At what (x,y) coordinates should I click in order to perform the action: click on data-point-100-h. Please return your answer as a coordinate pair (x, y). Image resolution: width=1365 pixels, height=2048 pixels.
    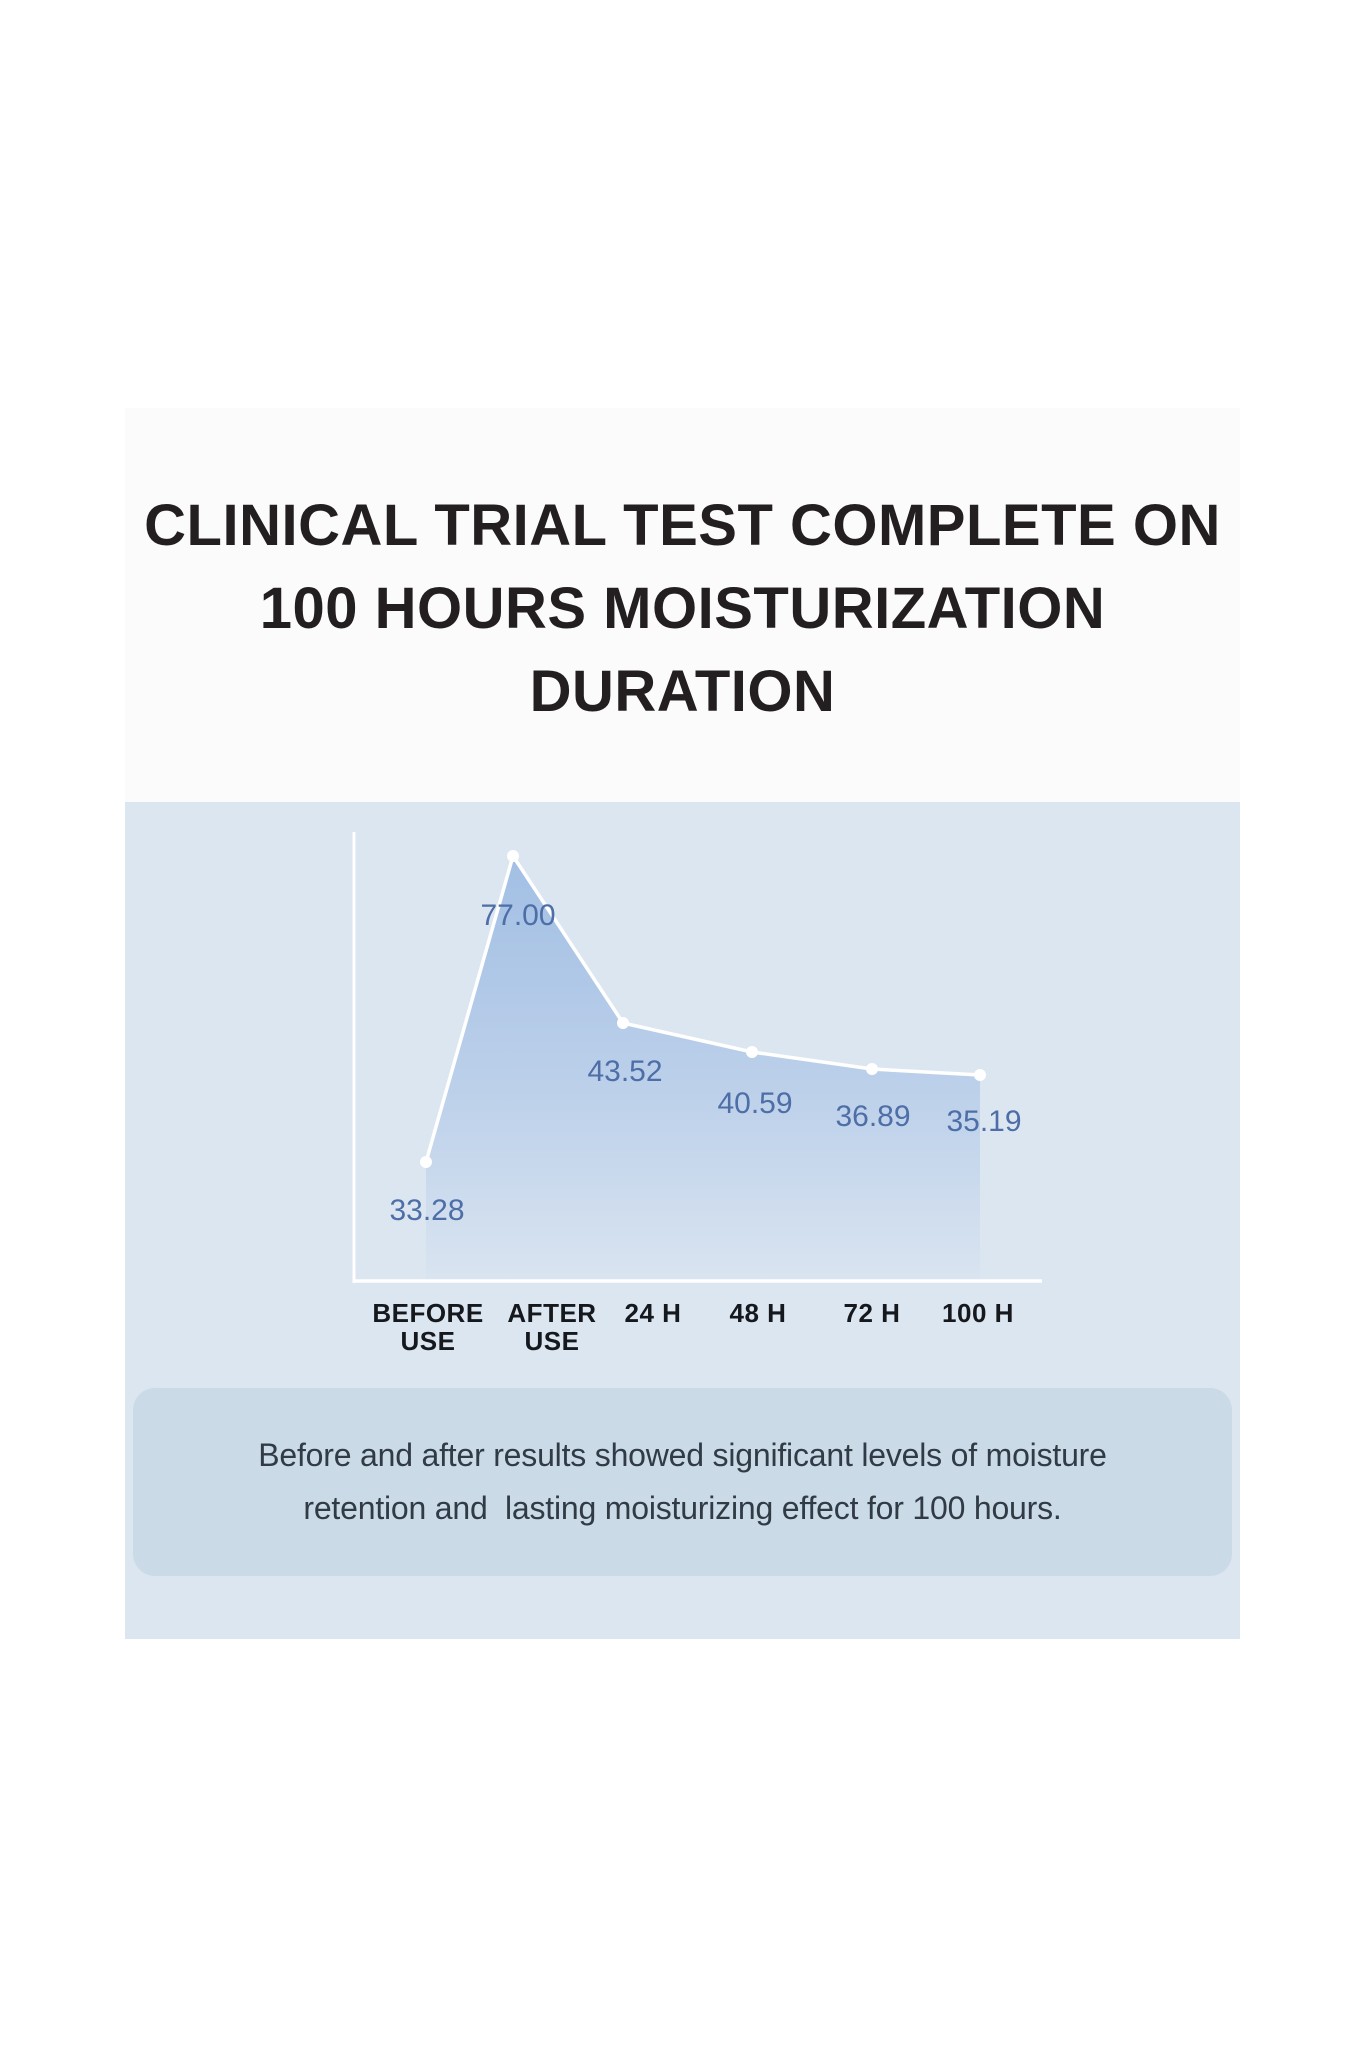
    Looking at the image, I should click on (980, 1075).